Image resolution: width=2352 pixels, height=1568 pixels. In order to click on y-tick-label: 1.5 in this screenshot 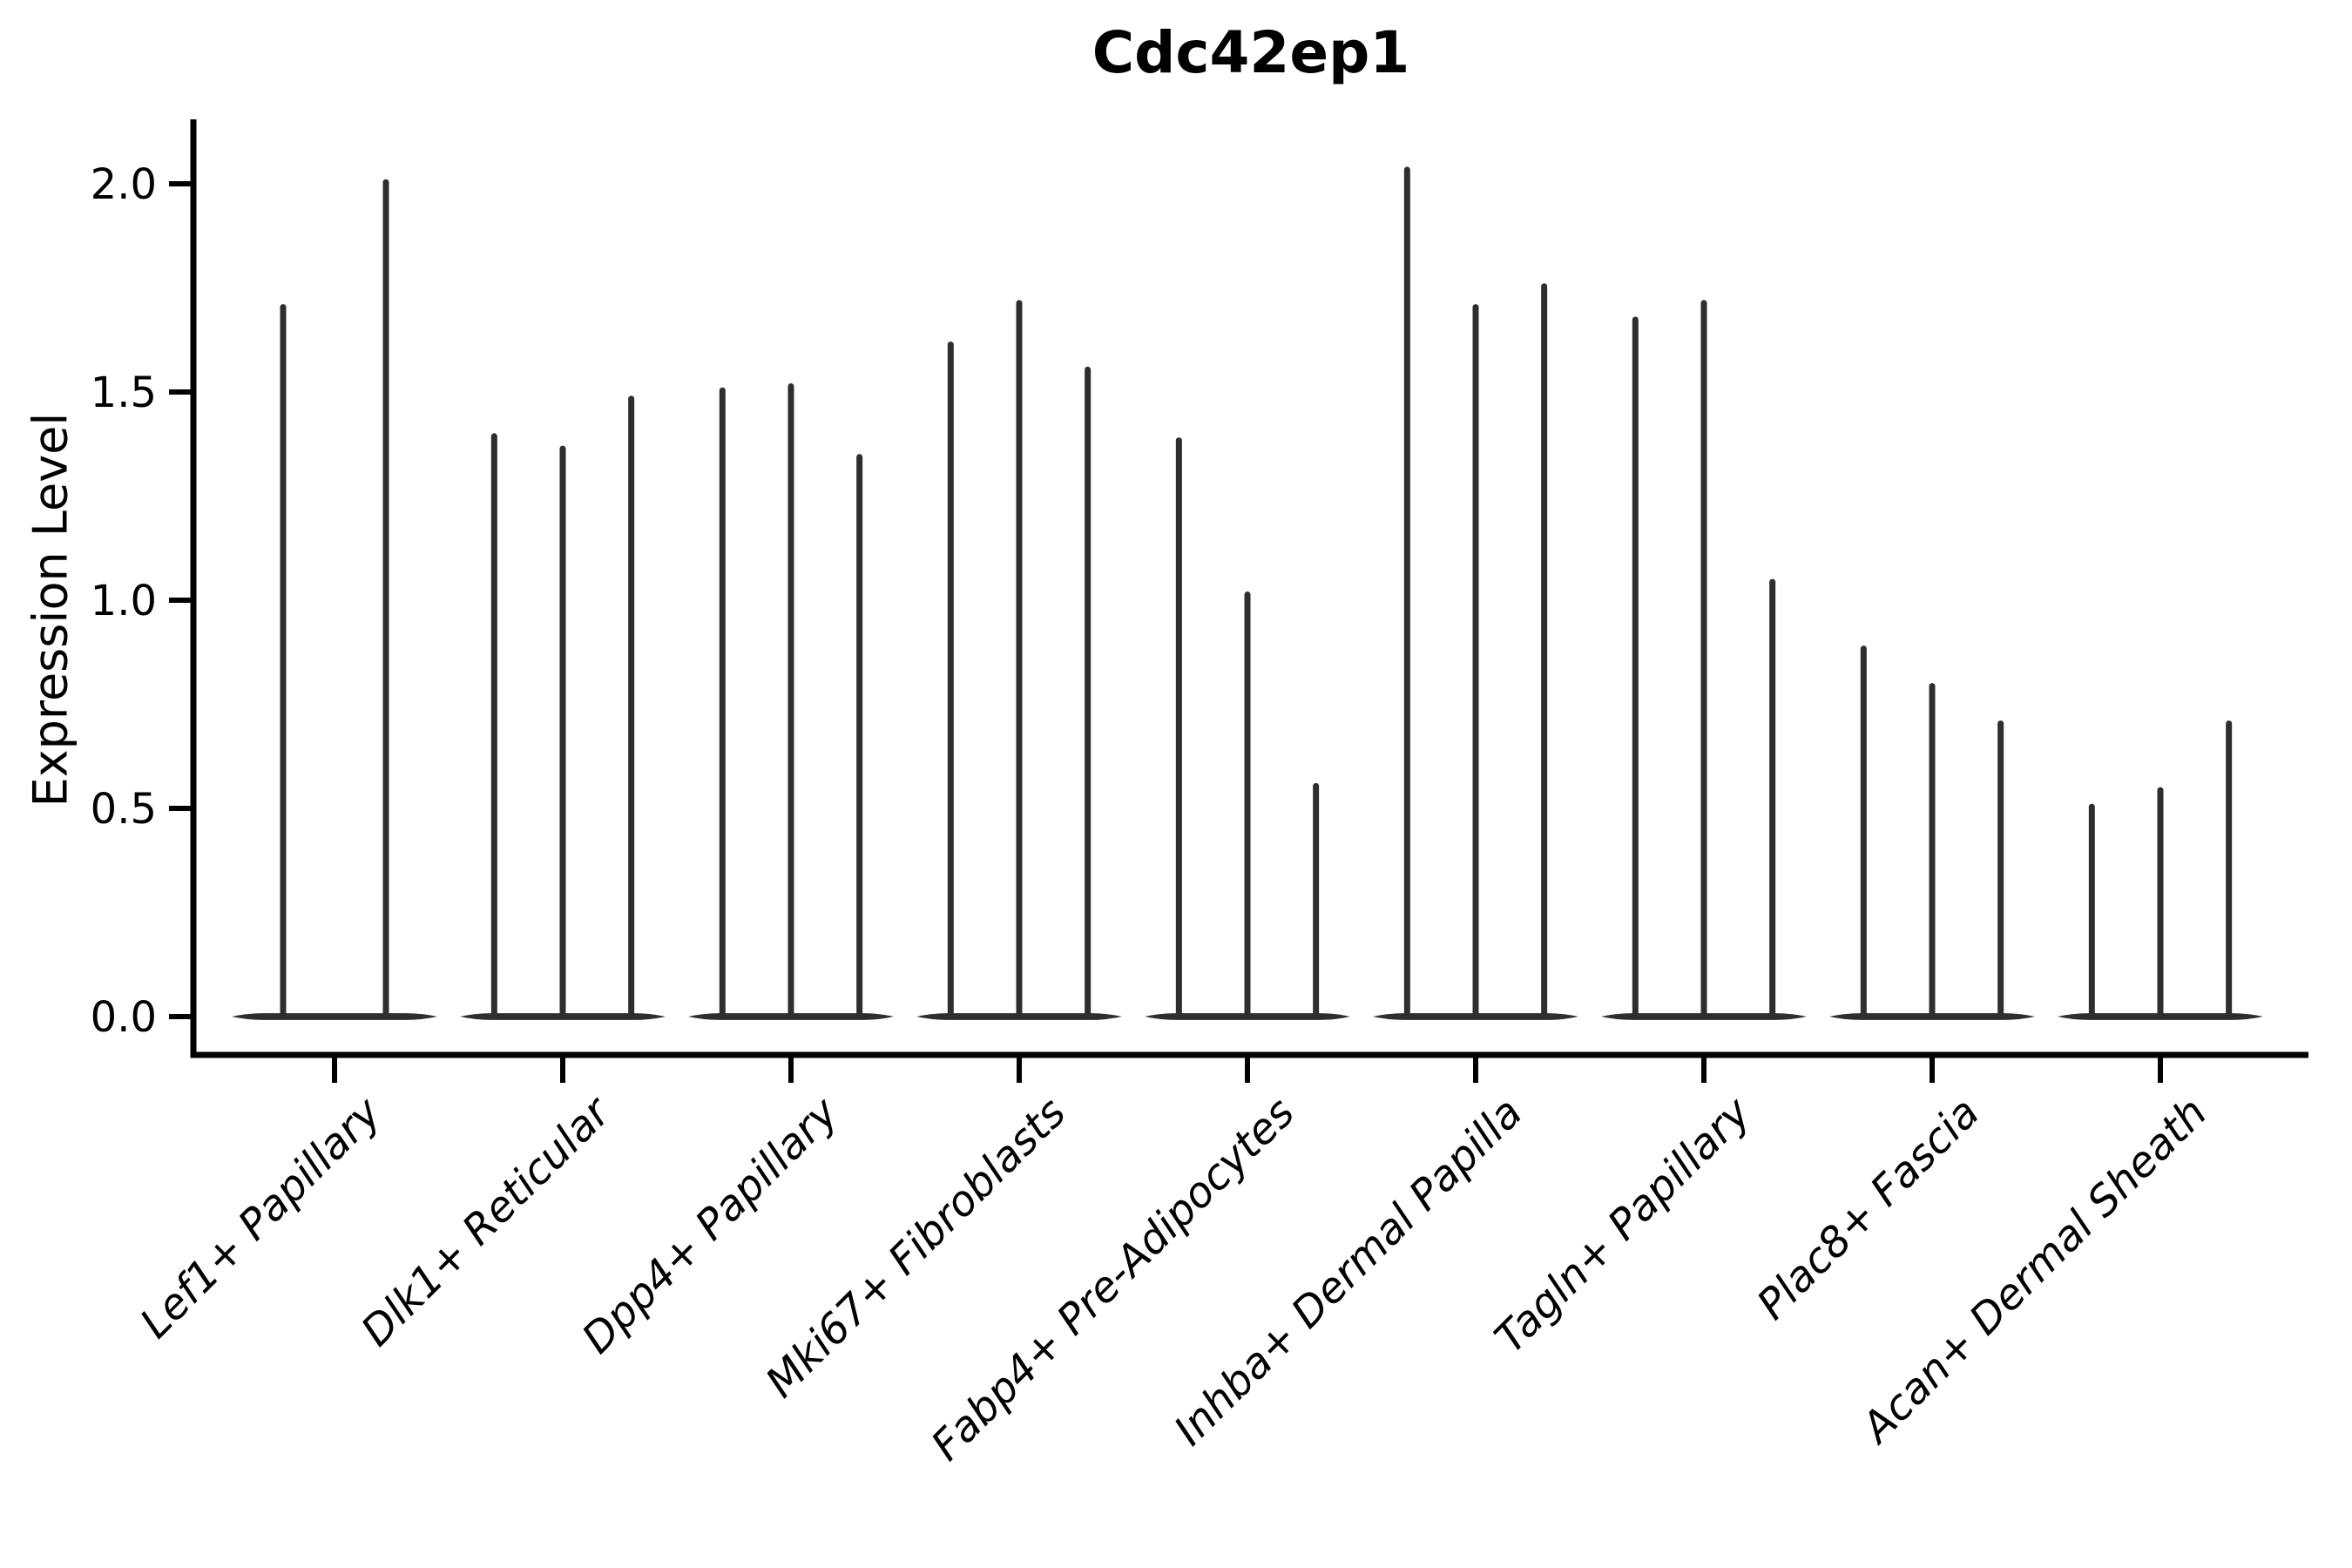, I will do `click(124, 393)`.